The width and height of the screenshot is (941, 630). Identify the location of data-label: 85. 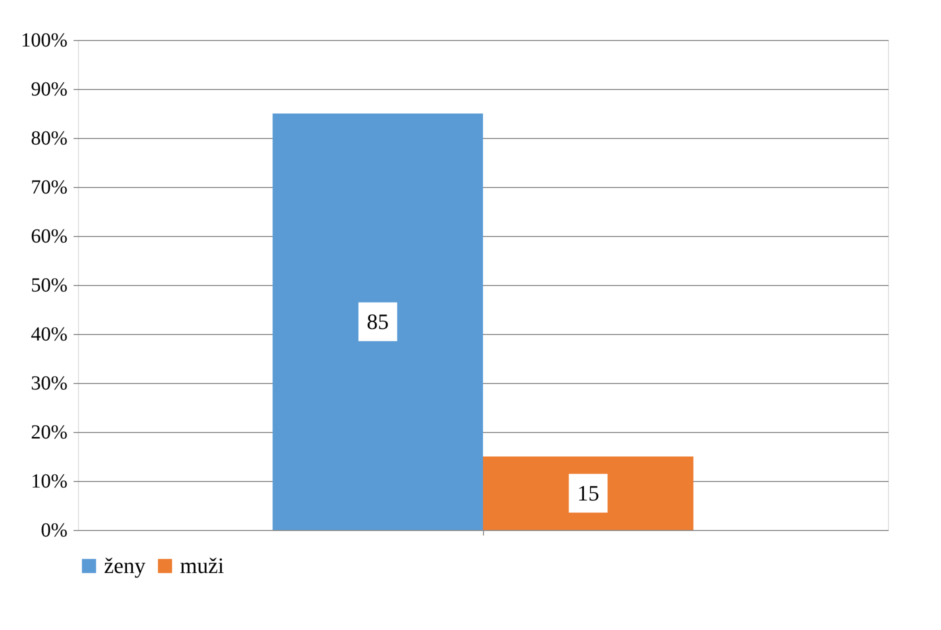
(377, 321).